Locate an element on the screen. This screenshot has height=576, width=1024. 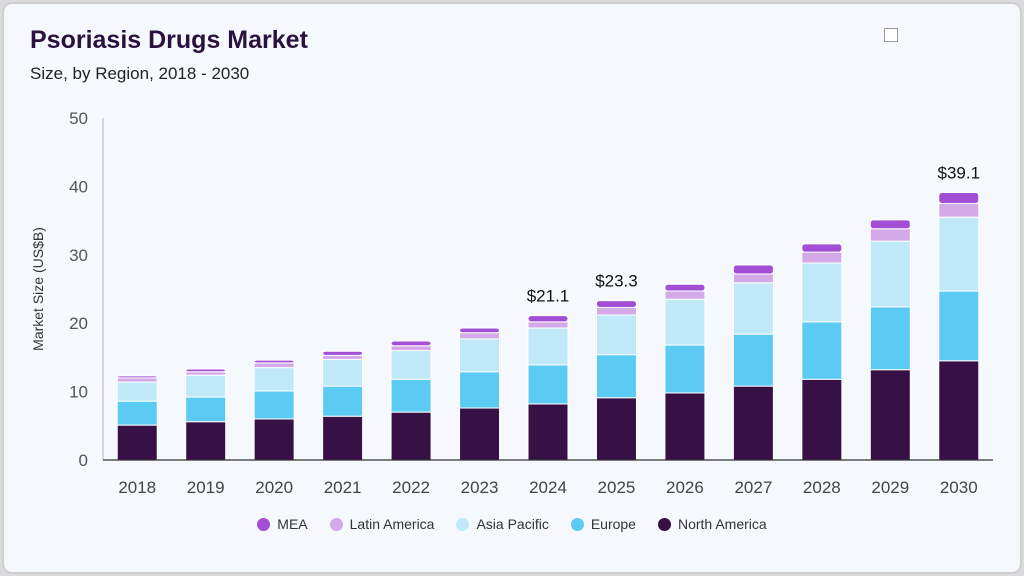
chart-subtitle: Size, by Region, 2018 - 2030 is located at coordinates (140, 73).